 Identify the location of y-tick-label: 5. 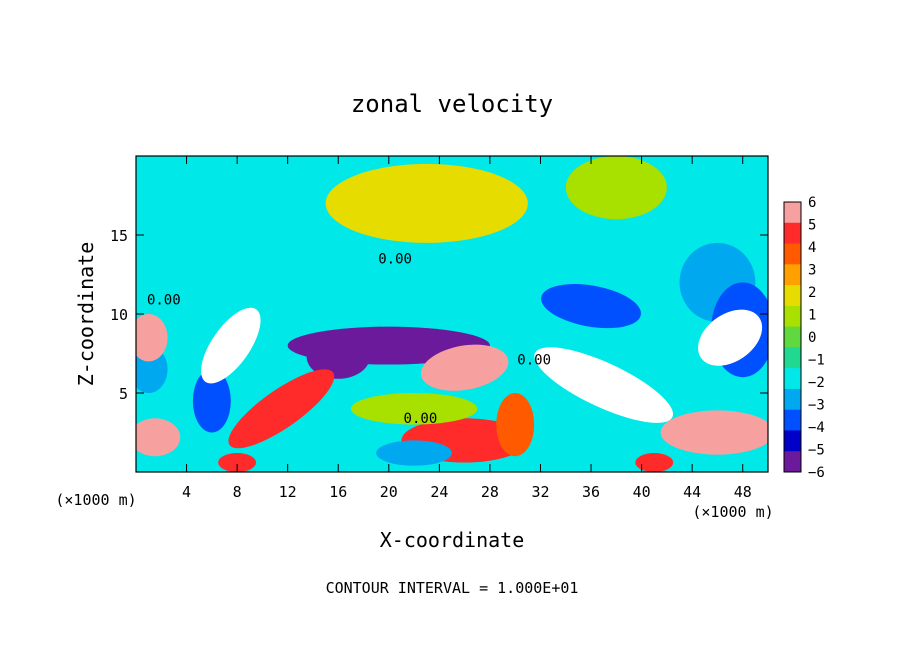
(123, 394).